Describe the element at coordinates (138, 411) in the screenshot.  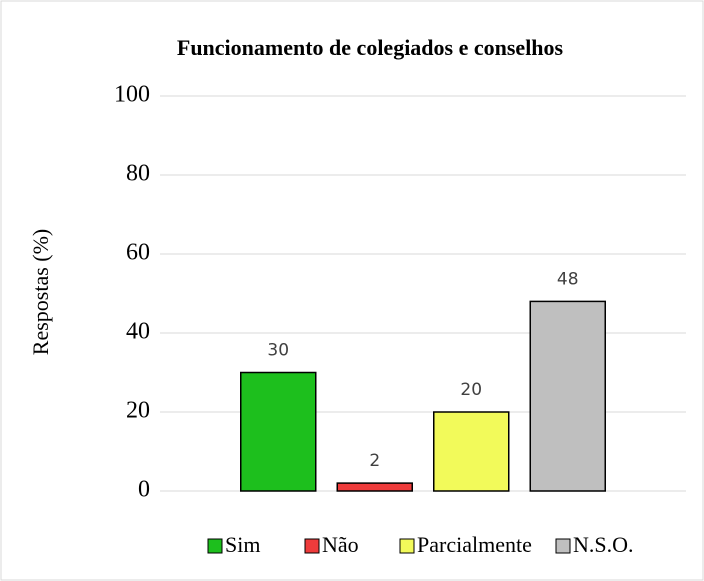
I see `y-tick-label: 20` at that location.